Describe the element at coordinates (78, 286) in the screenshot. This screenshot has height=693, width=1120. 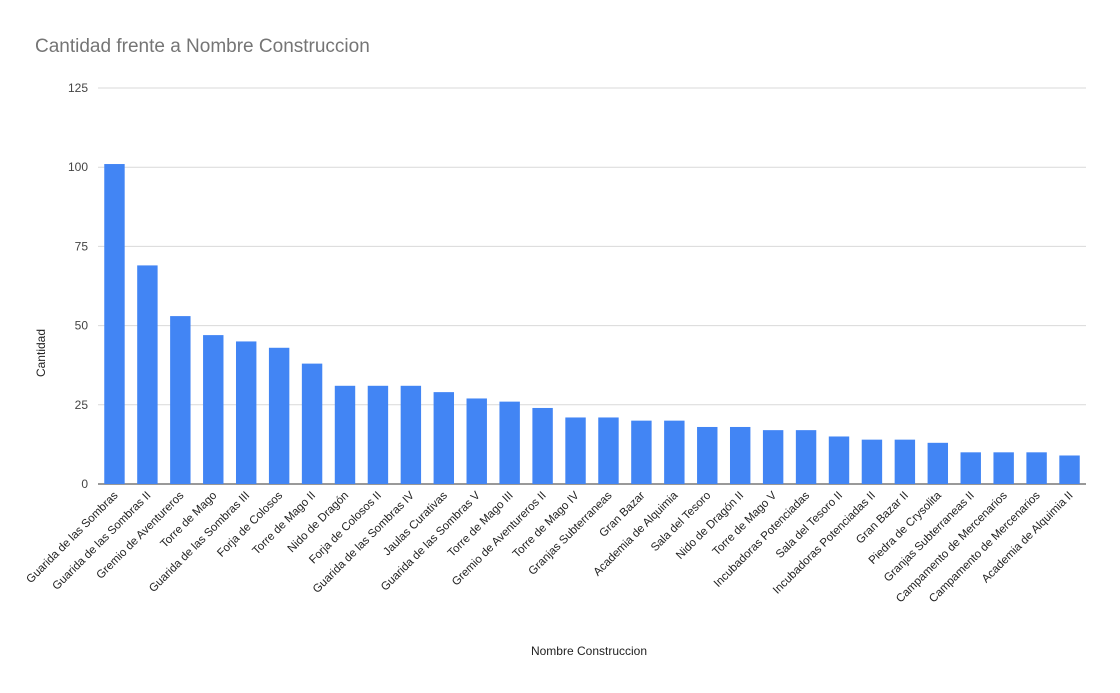
I see `y-tick-labels: 0 25 50 75 100 125` at that location.